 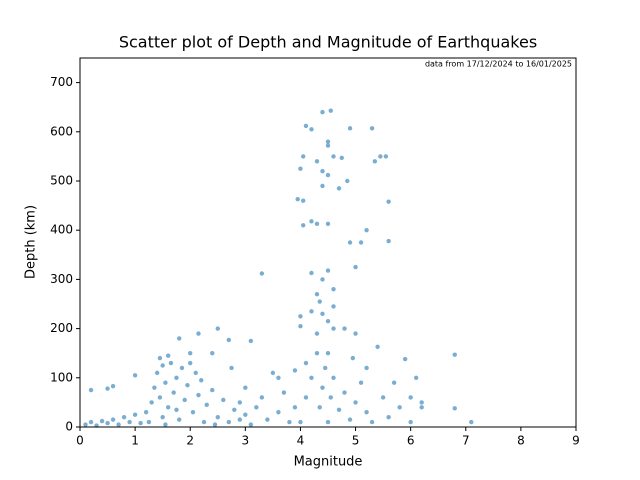 I want to click on y-tick-label: 0, so click(x=69, y=427).